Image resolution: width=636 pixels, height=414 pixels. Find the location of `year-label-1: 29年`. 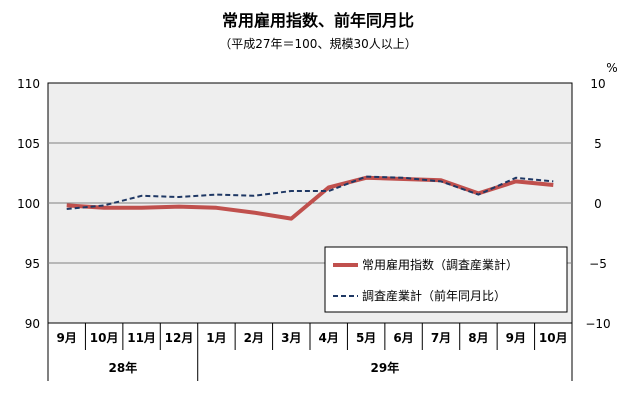

year-label-1: 29年 is located at coordinates (385, 367).